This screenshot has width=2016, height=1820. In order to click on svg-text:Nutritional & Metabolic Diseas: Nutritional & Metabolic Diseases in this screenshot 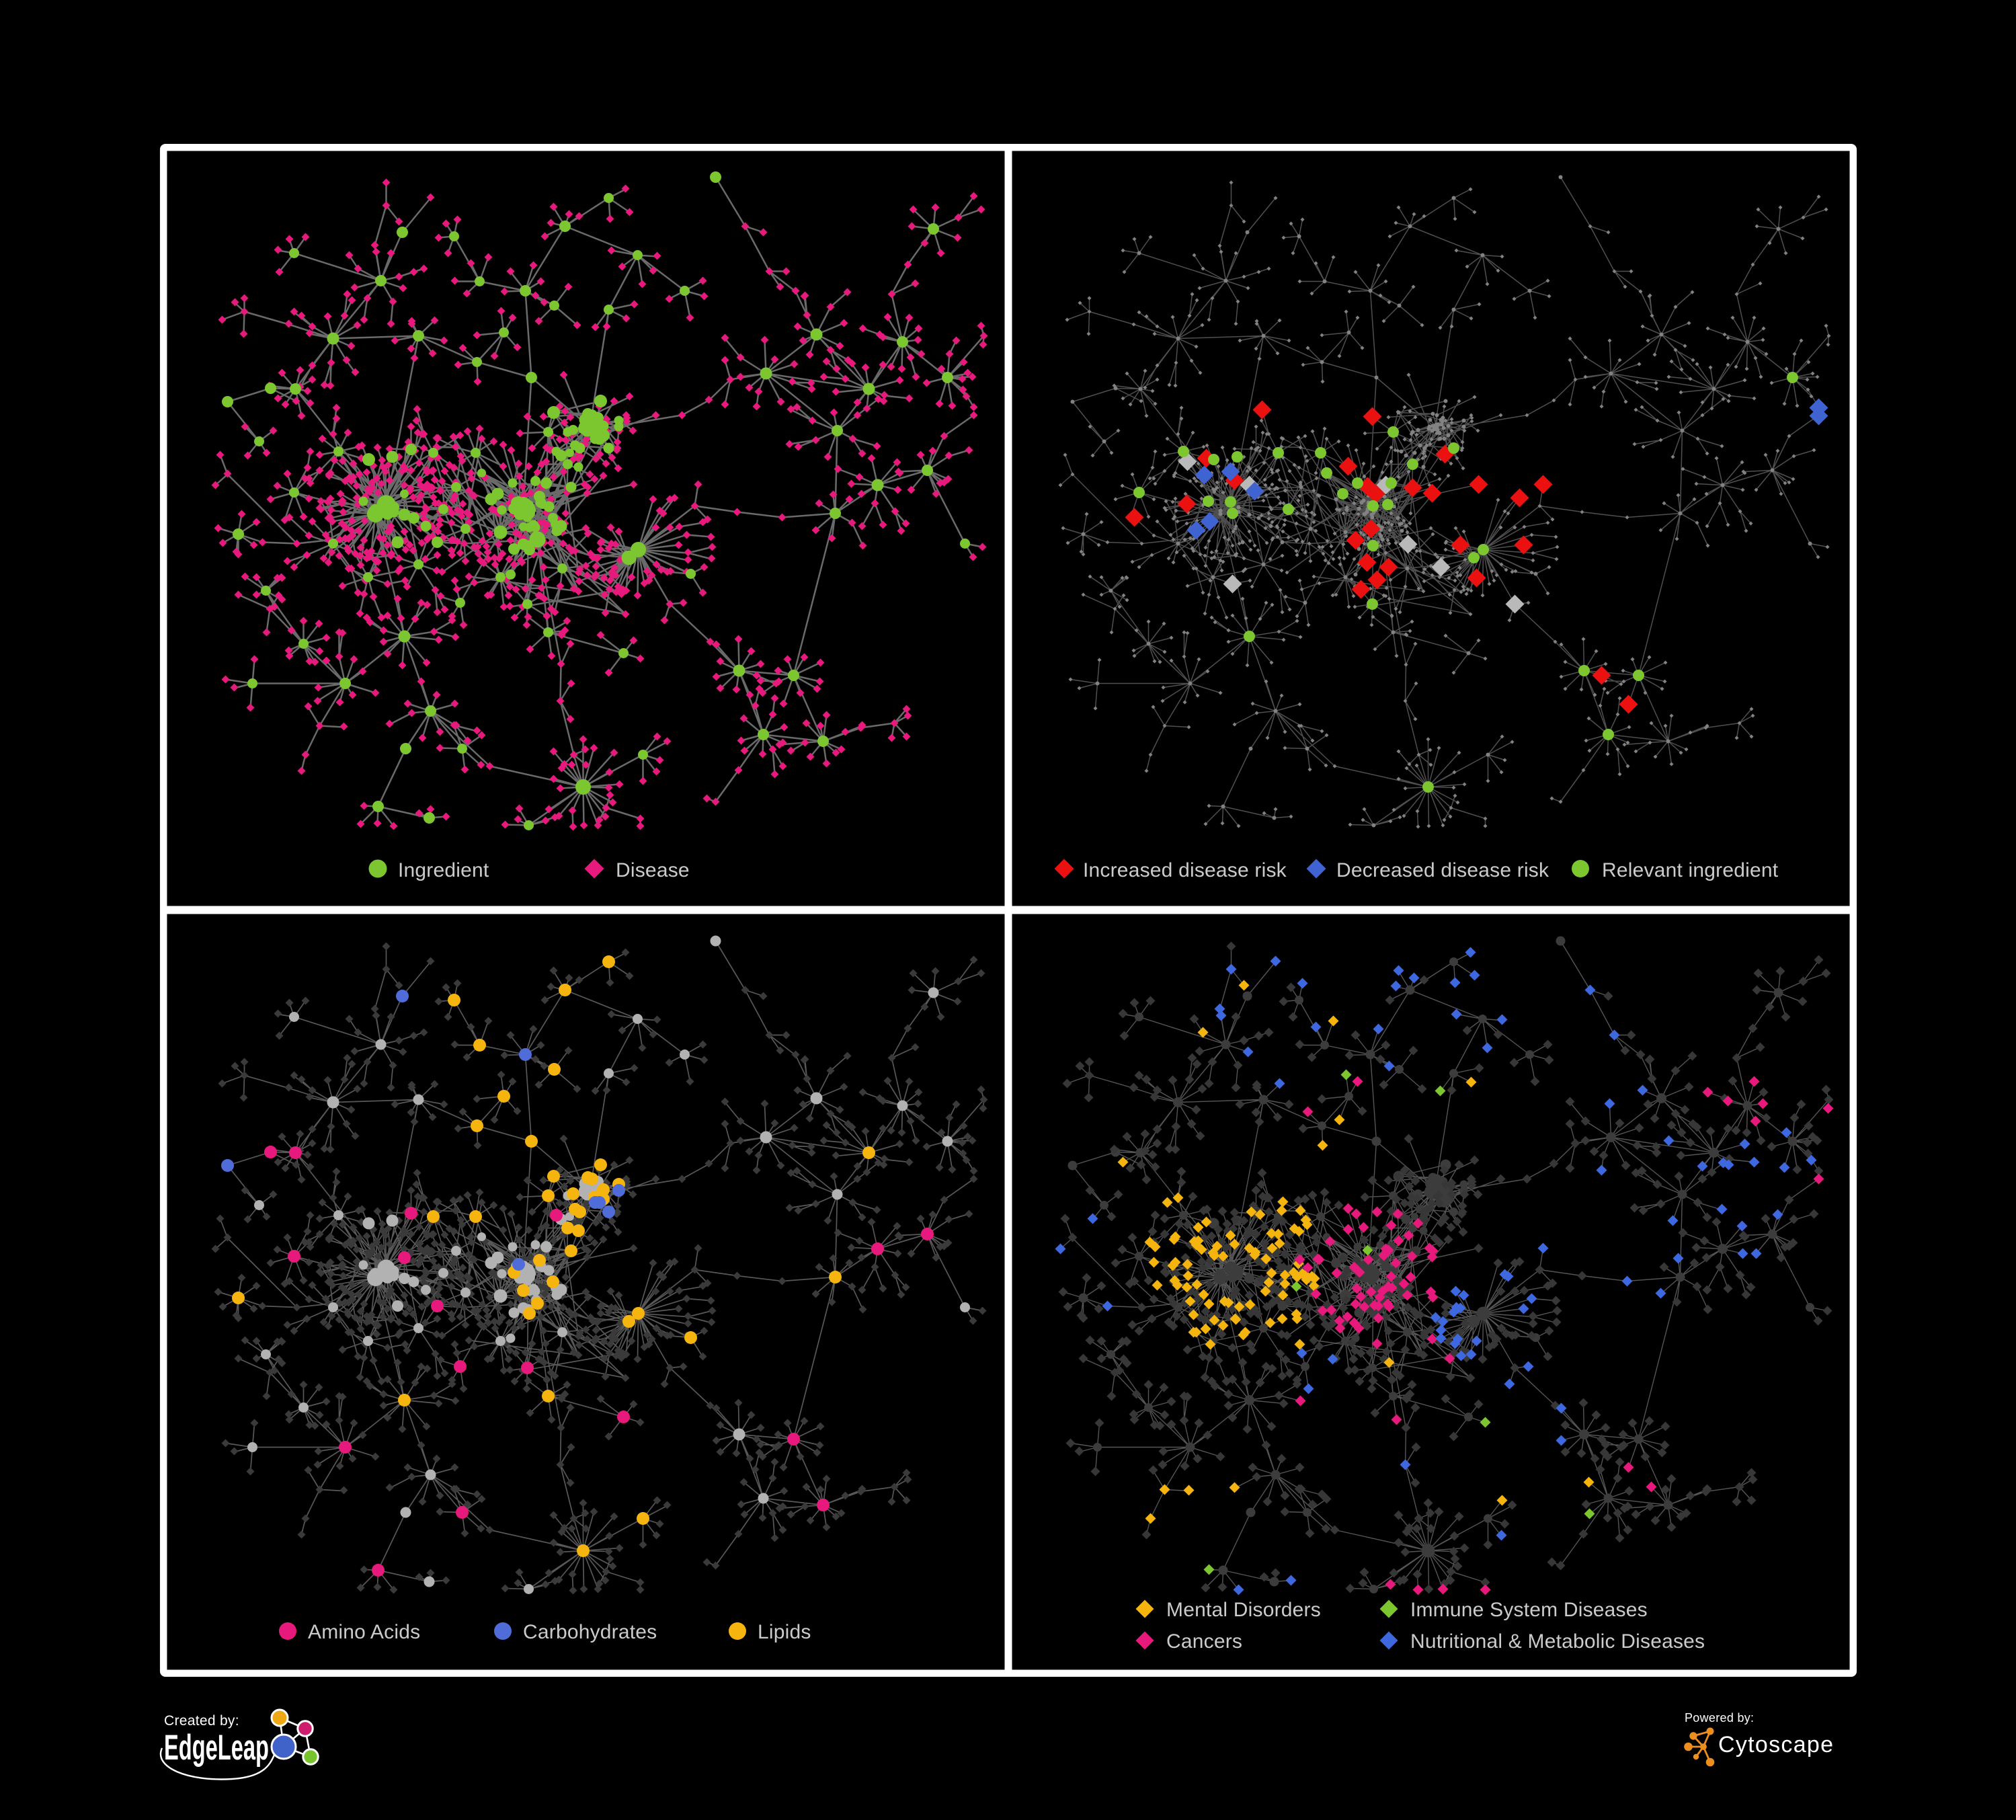, I will do `click(1557, 1641)`.